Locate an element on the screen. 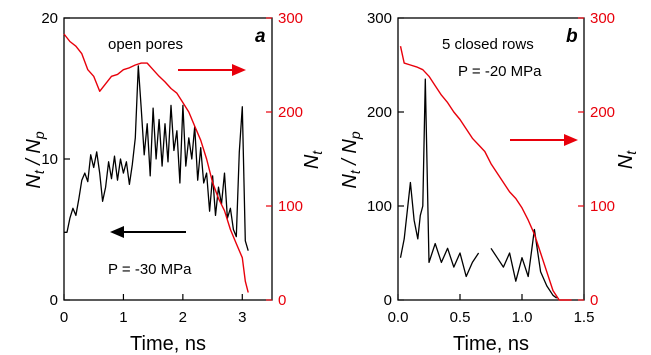  panel-a-ylabel-left: Nt / Np is located at coordinates (35, 159).